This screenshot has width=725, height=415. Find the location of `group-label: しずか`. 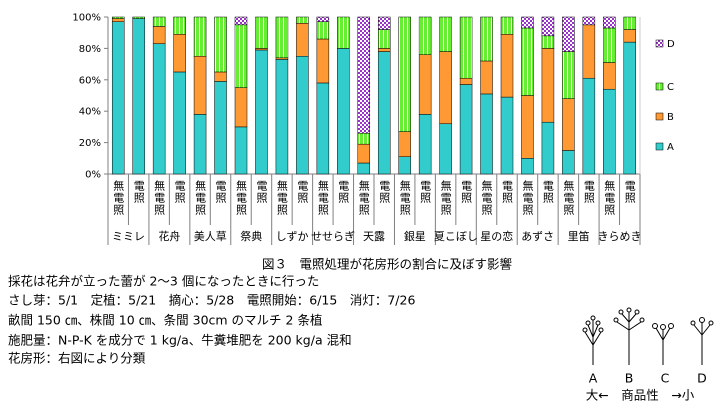

group-label: しずか is located at coordinates (292, 236).